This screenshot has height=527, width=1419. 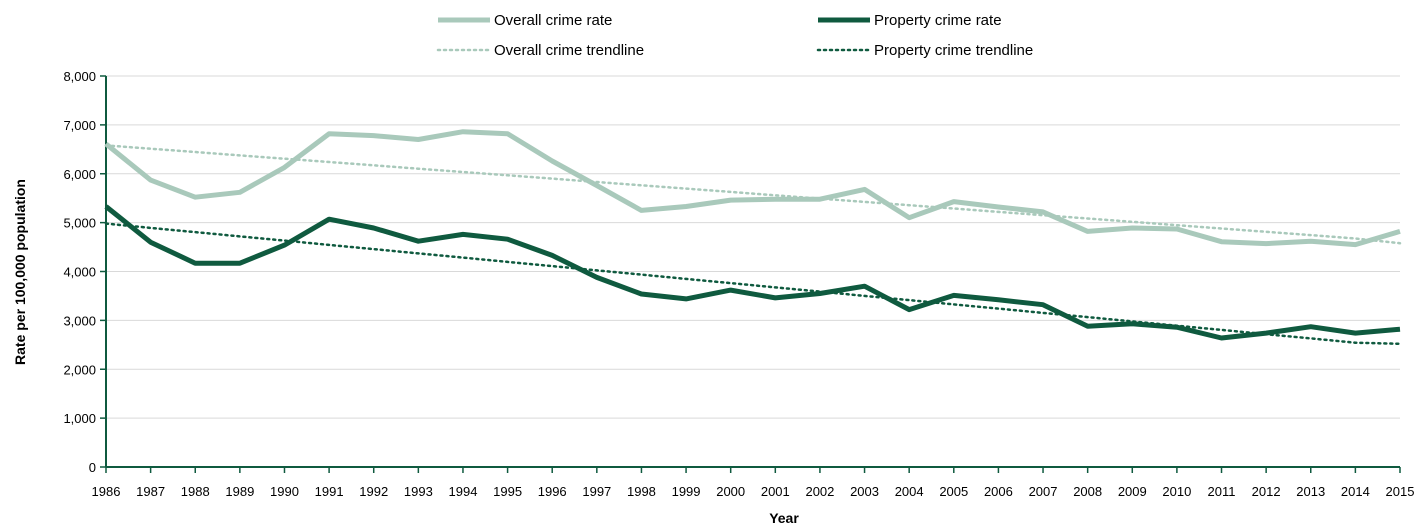 I want to click on x-tick-label: 1987, so click(x=150, y=491).